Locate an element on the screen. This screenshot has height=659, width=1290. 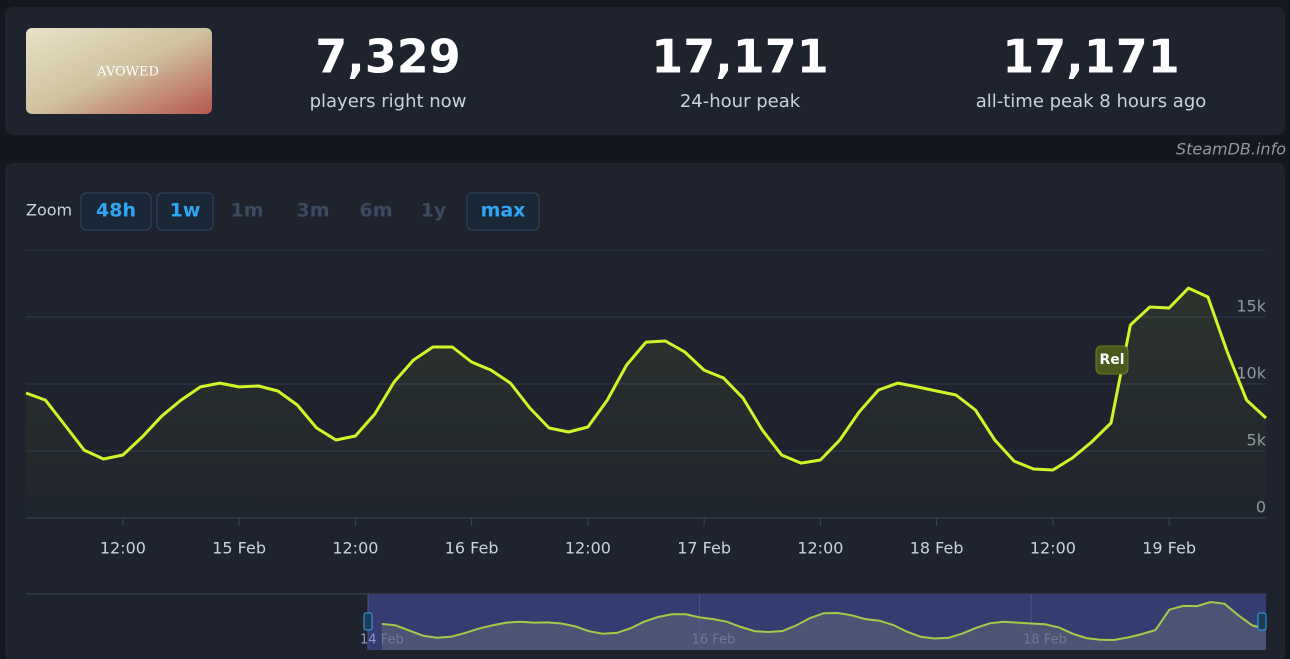
zoom-button-label: 1w is located at coordinates (185, 211).